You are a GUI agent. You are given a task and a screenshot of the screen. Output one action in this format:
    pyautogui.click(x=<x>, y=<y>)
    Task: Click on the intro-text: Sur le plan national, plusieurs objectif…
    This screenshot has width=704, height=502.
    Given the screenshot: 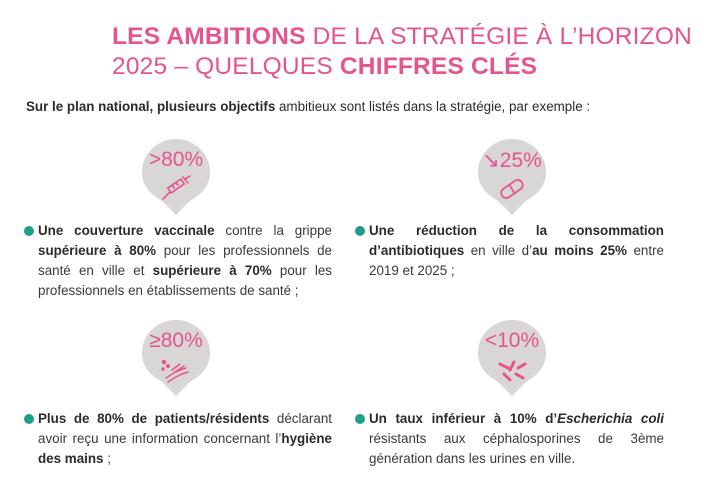 What is the action you would take?
    pyautogui.click(x=356, y=106)
    